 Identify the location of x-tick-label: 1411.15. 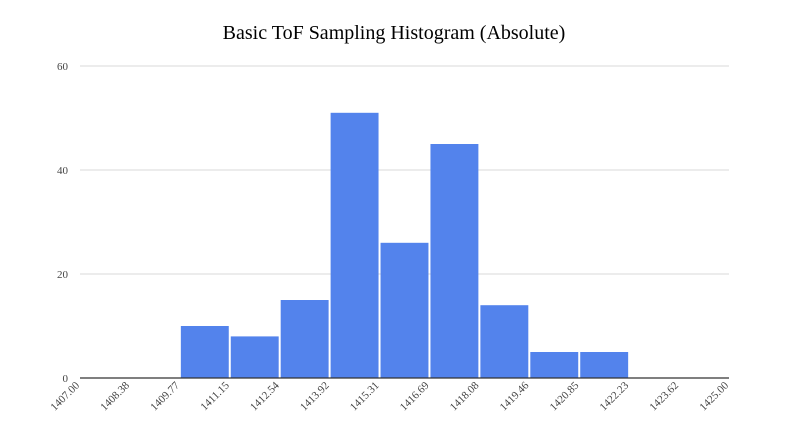
(215, 396).